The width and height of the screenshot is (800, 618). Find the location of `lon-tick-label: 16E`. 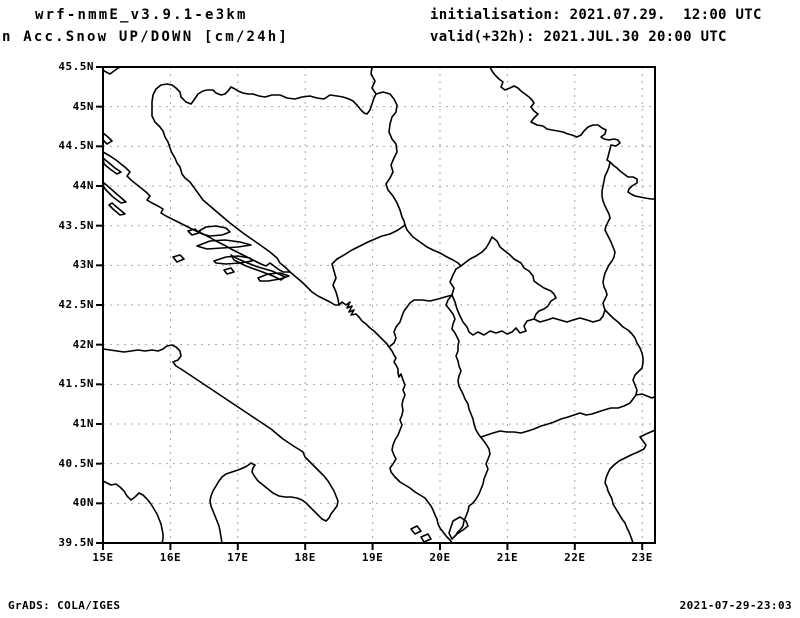

lon-tick-label: 16E is located at coordinates (170, 557).